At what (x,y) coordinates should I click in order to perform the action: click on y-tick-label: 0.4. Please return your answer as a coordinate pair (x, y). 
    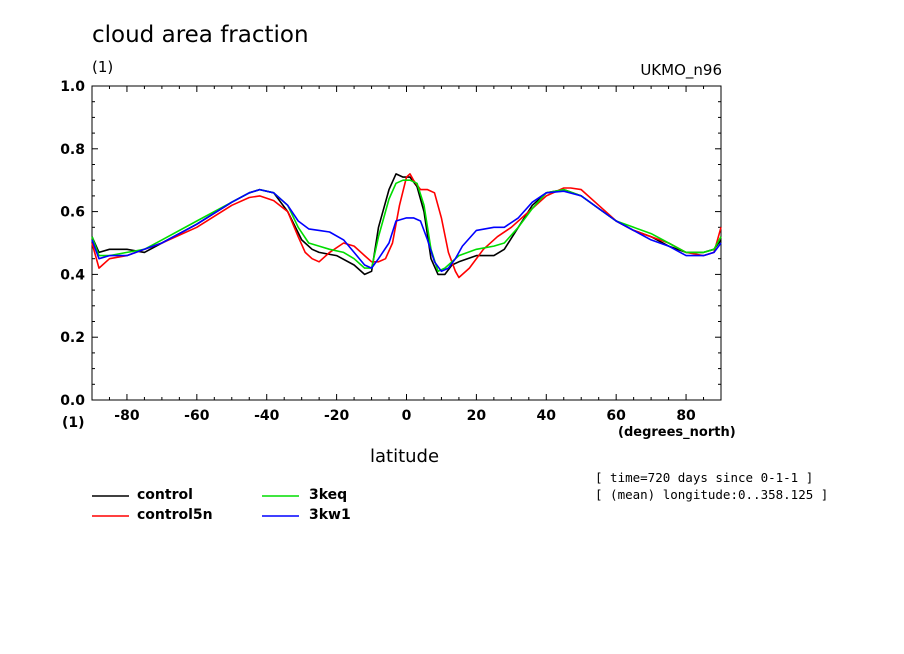
    Looking at the image, I should click on (72, 275).